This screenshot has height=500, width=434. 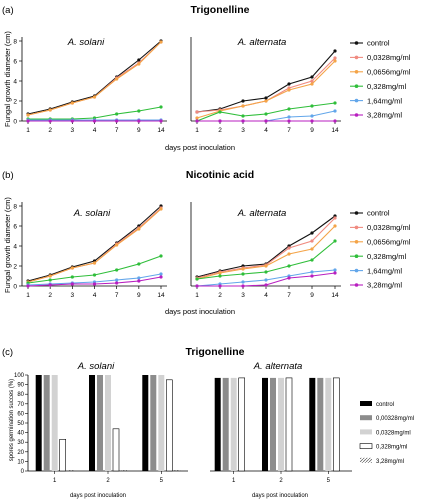 I want to click on a-alternata-x-tick-label: 9, so click(x=312, y=130).